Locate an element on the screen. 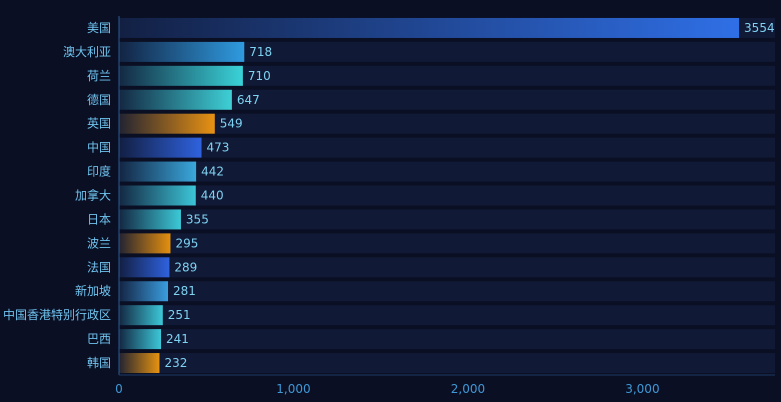 The height and width of the screenshot is (402, 781). category-label: 印度 is located at coordinates (99, 171).